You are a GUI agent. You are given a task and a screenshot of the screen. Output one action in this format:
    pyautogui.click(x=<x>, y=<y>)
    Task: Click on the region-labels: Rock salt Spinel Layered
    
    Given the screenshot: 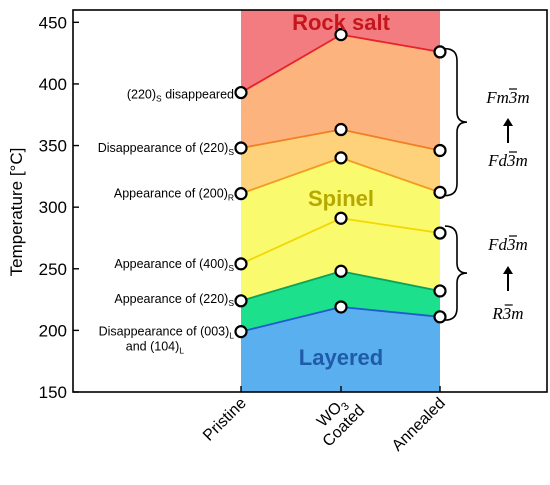 What is the action you would take?
    pyautogui.click(x=341, y=190)
    